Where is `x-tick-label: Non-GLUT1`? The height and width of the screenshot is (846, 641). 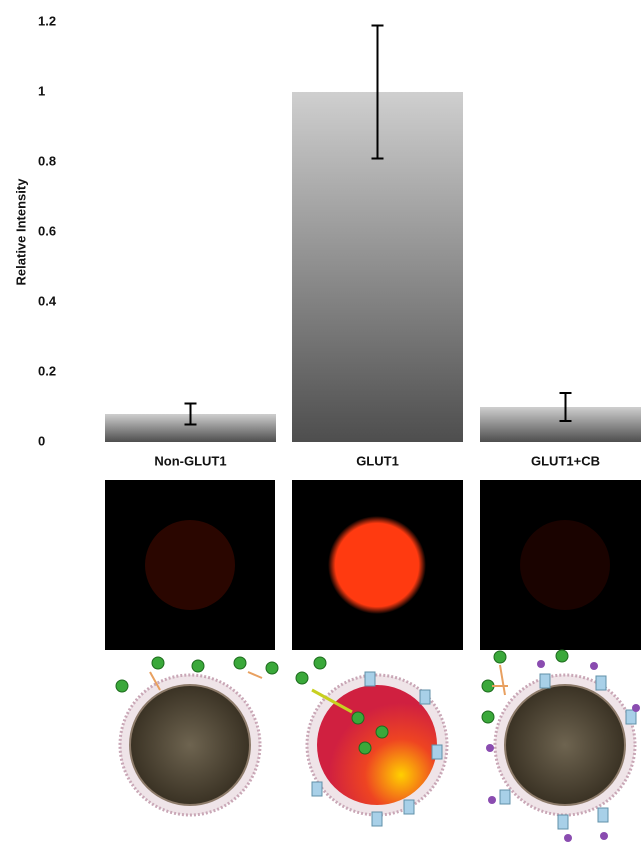
x-tick-label: Non-GLUT1 is located at coordinates (190, 460).